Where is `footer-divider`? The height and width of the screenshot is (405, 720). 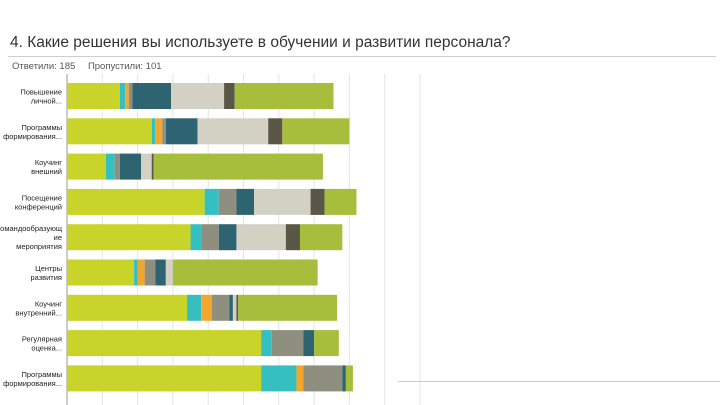 footer-divider is located at coordinates (559, 381).